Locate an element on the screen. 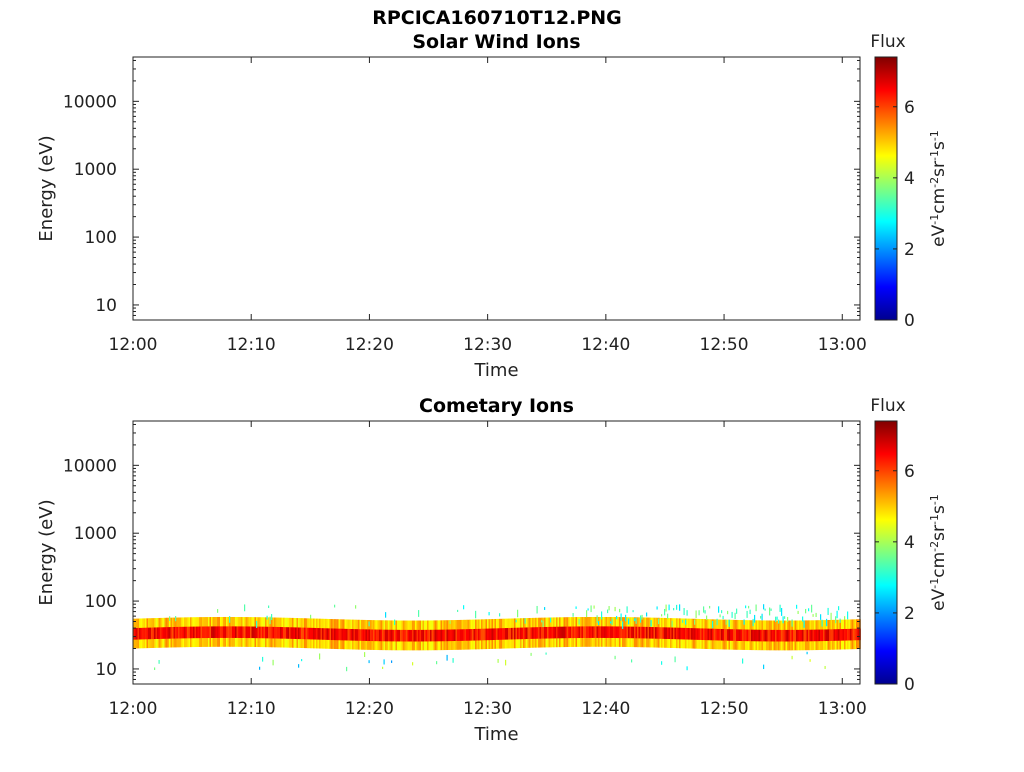 The width and height of the screenshot is (1024, 772). colorbar-tick-label: 6 is located at coordinates (909, 472).